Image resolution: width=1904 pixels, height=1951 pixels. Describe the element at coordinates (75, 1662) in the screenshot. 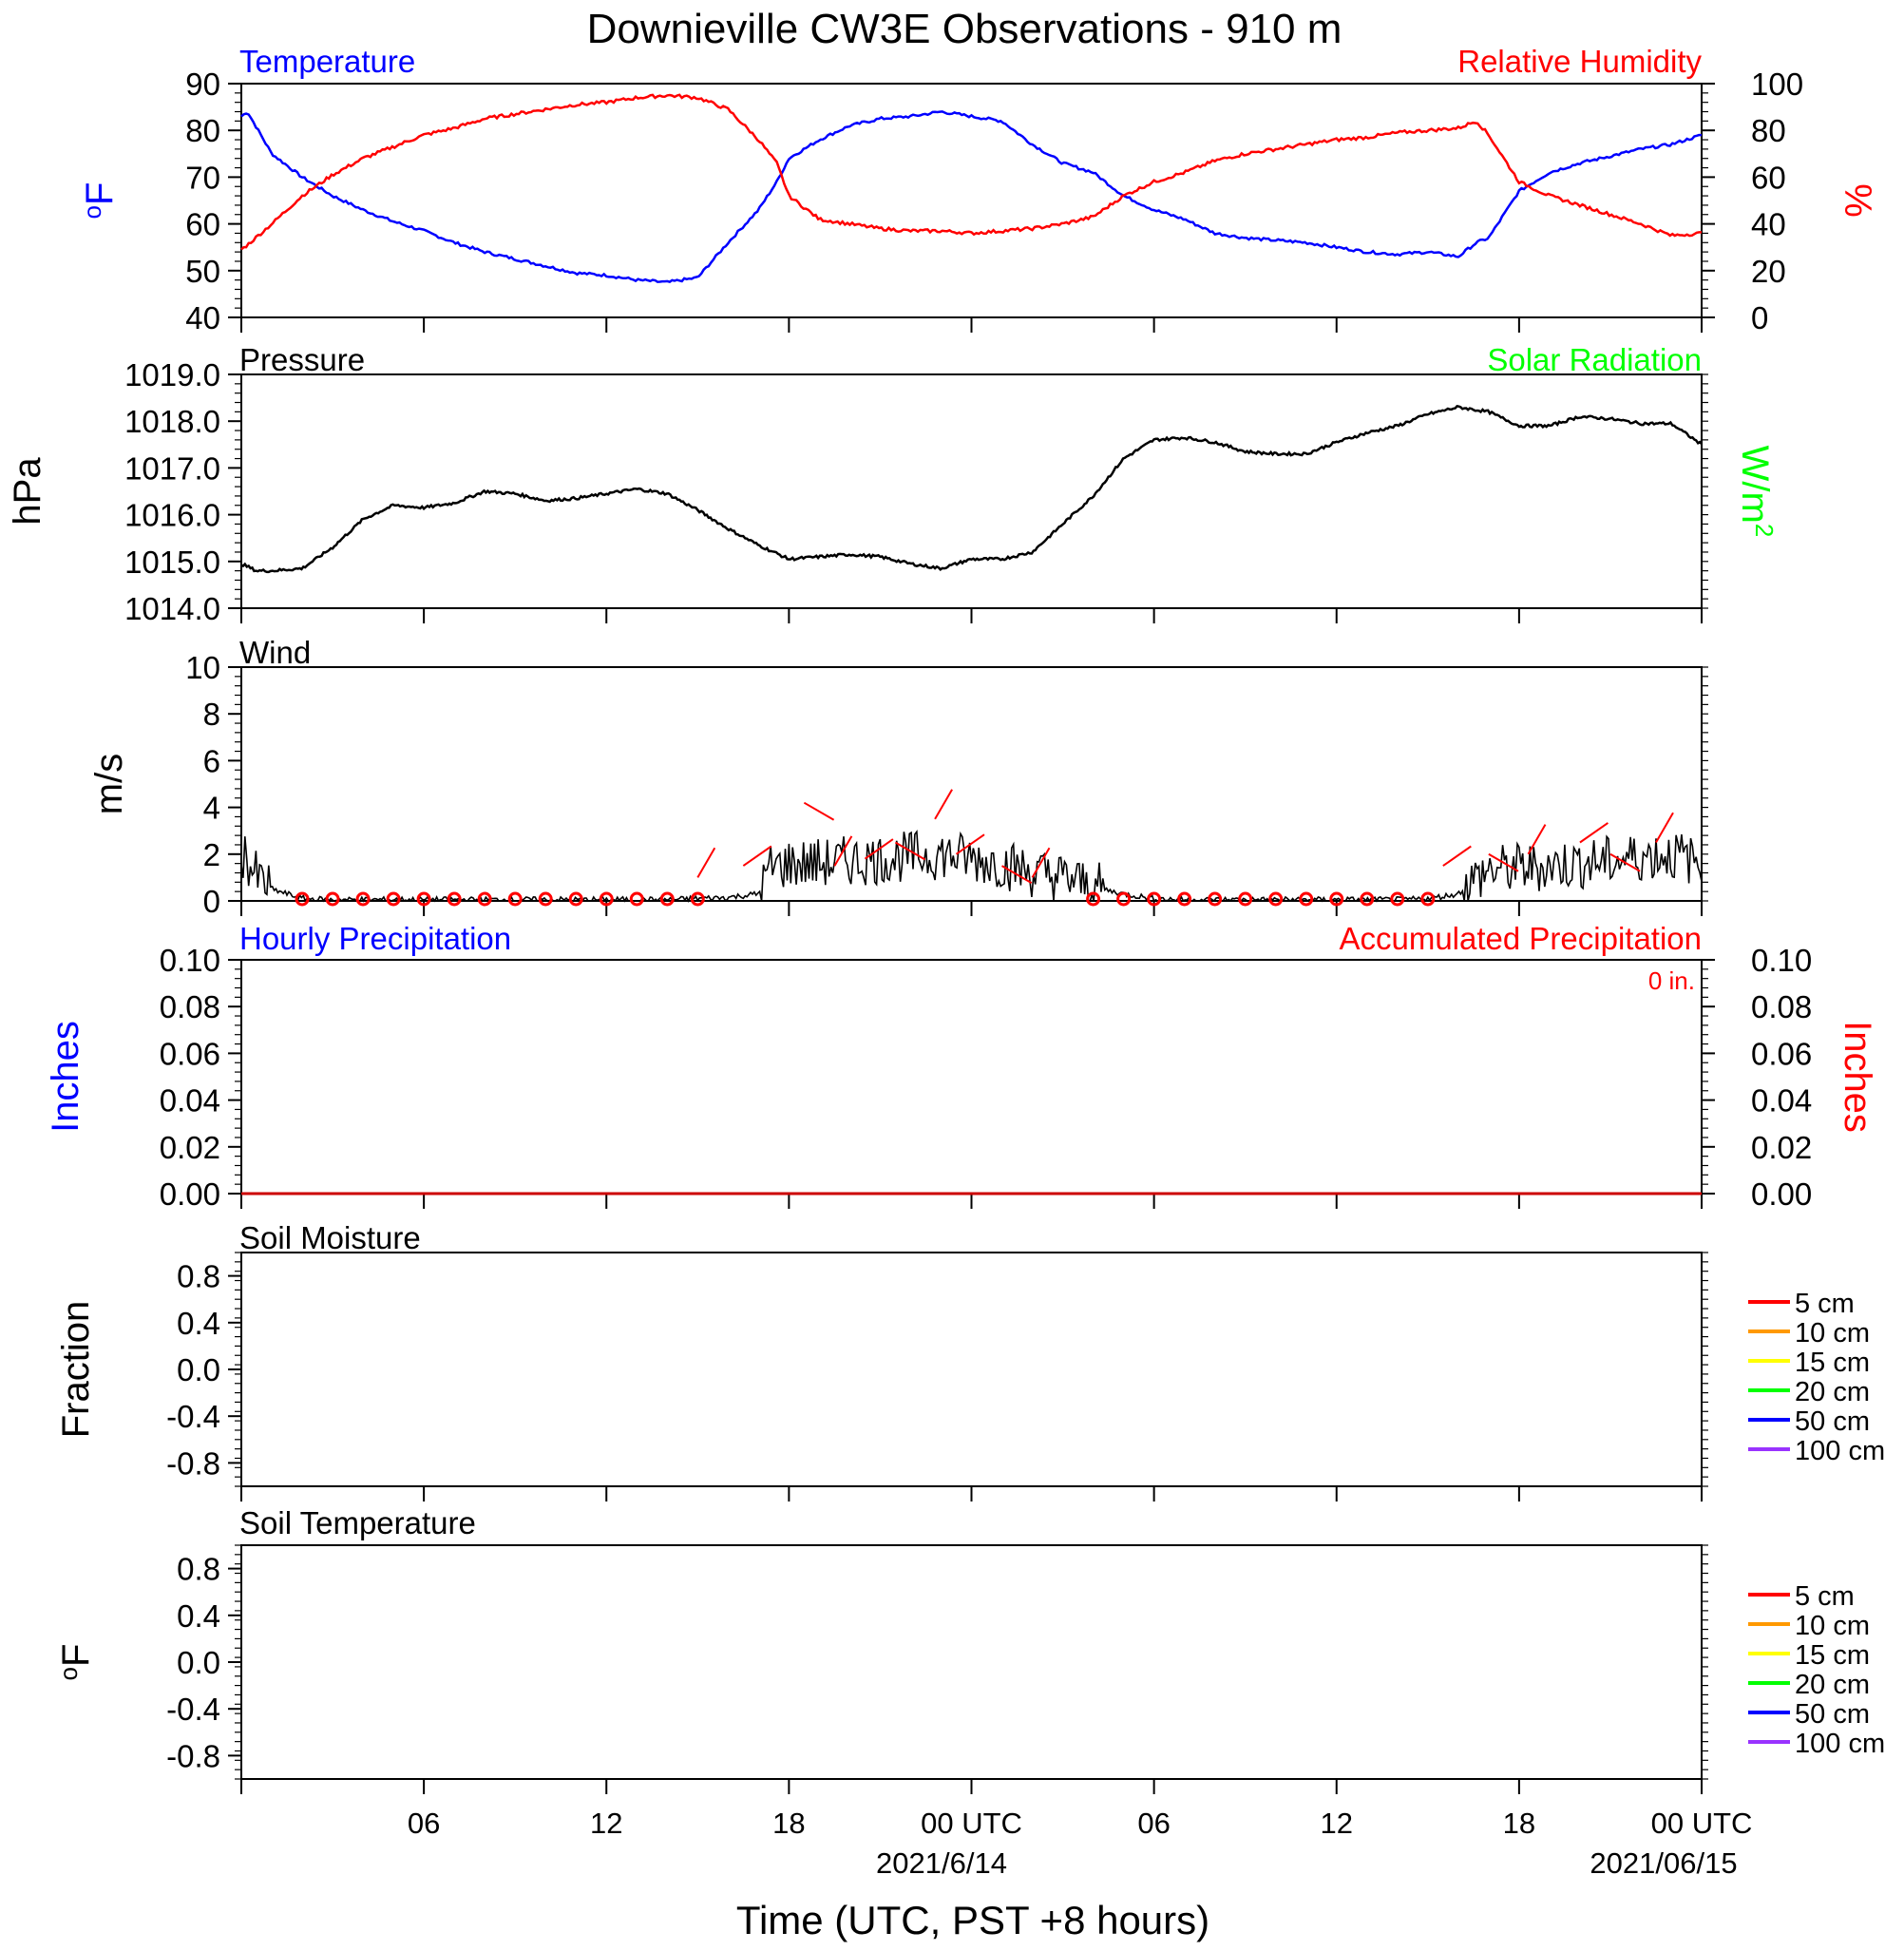

I see `panel-6-ylabel-left: oF` at that location.